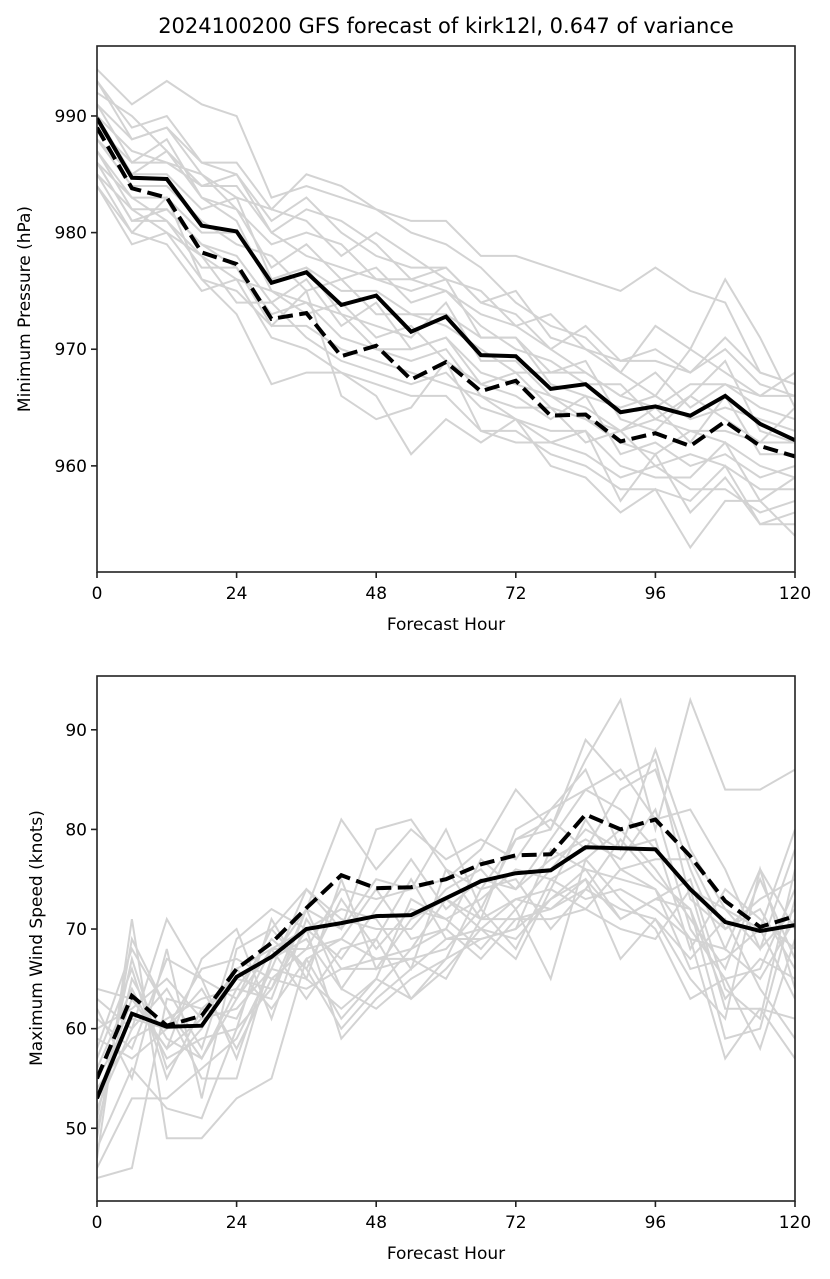 The height and width of the screenshot is (1279, 830). Describe the element at coordinates (76, 1030) in the screenshot. I see `wind-y-tick-label: 60` at that location.